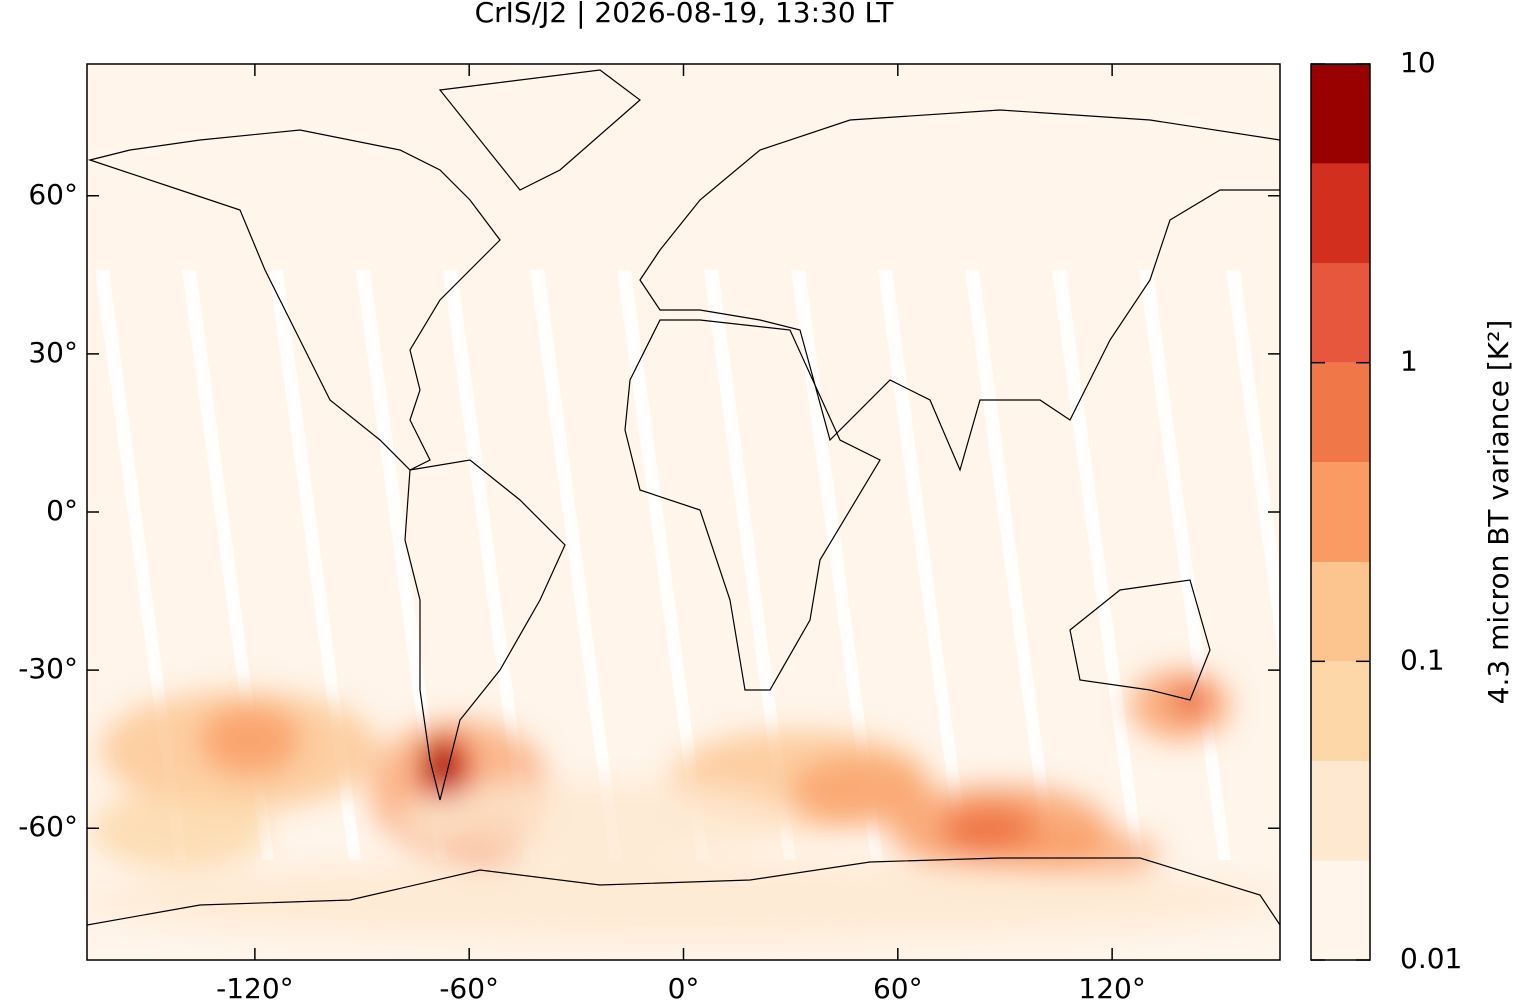 The width and height of the screenshot is (1519, 1002). Describe the element at coordinates (1418, 62) in the screenshot. I see `colorbar-tick-label: 10` at that location.